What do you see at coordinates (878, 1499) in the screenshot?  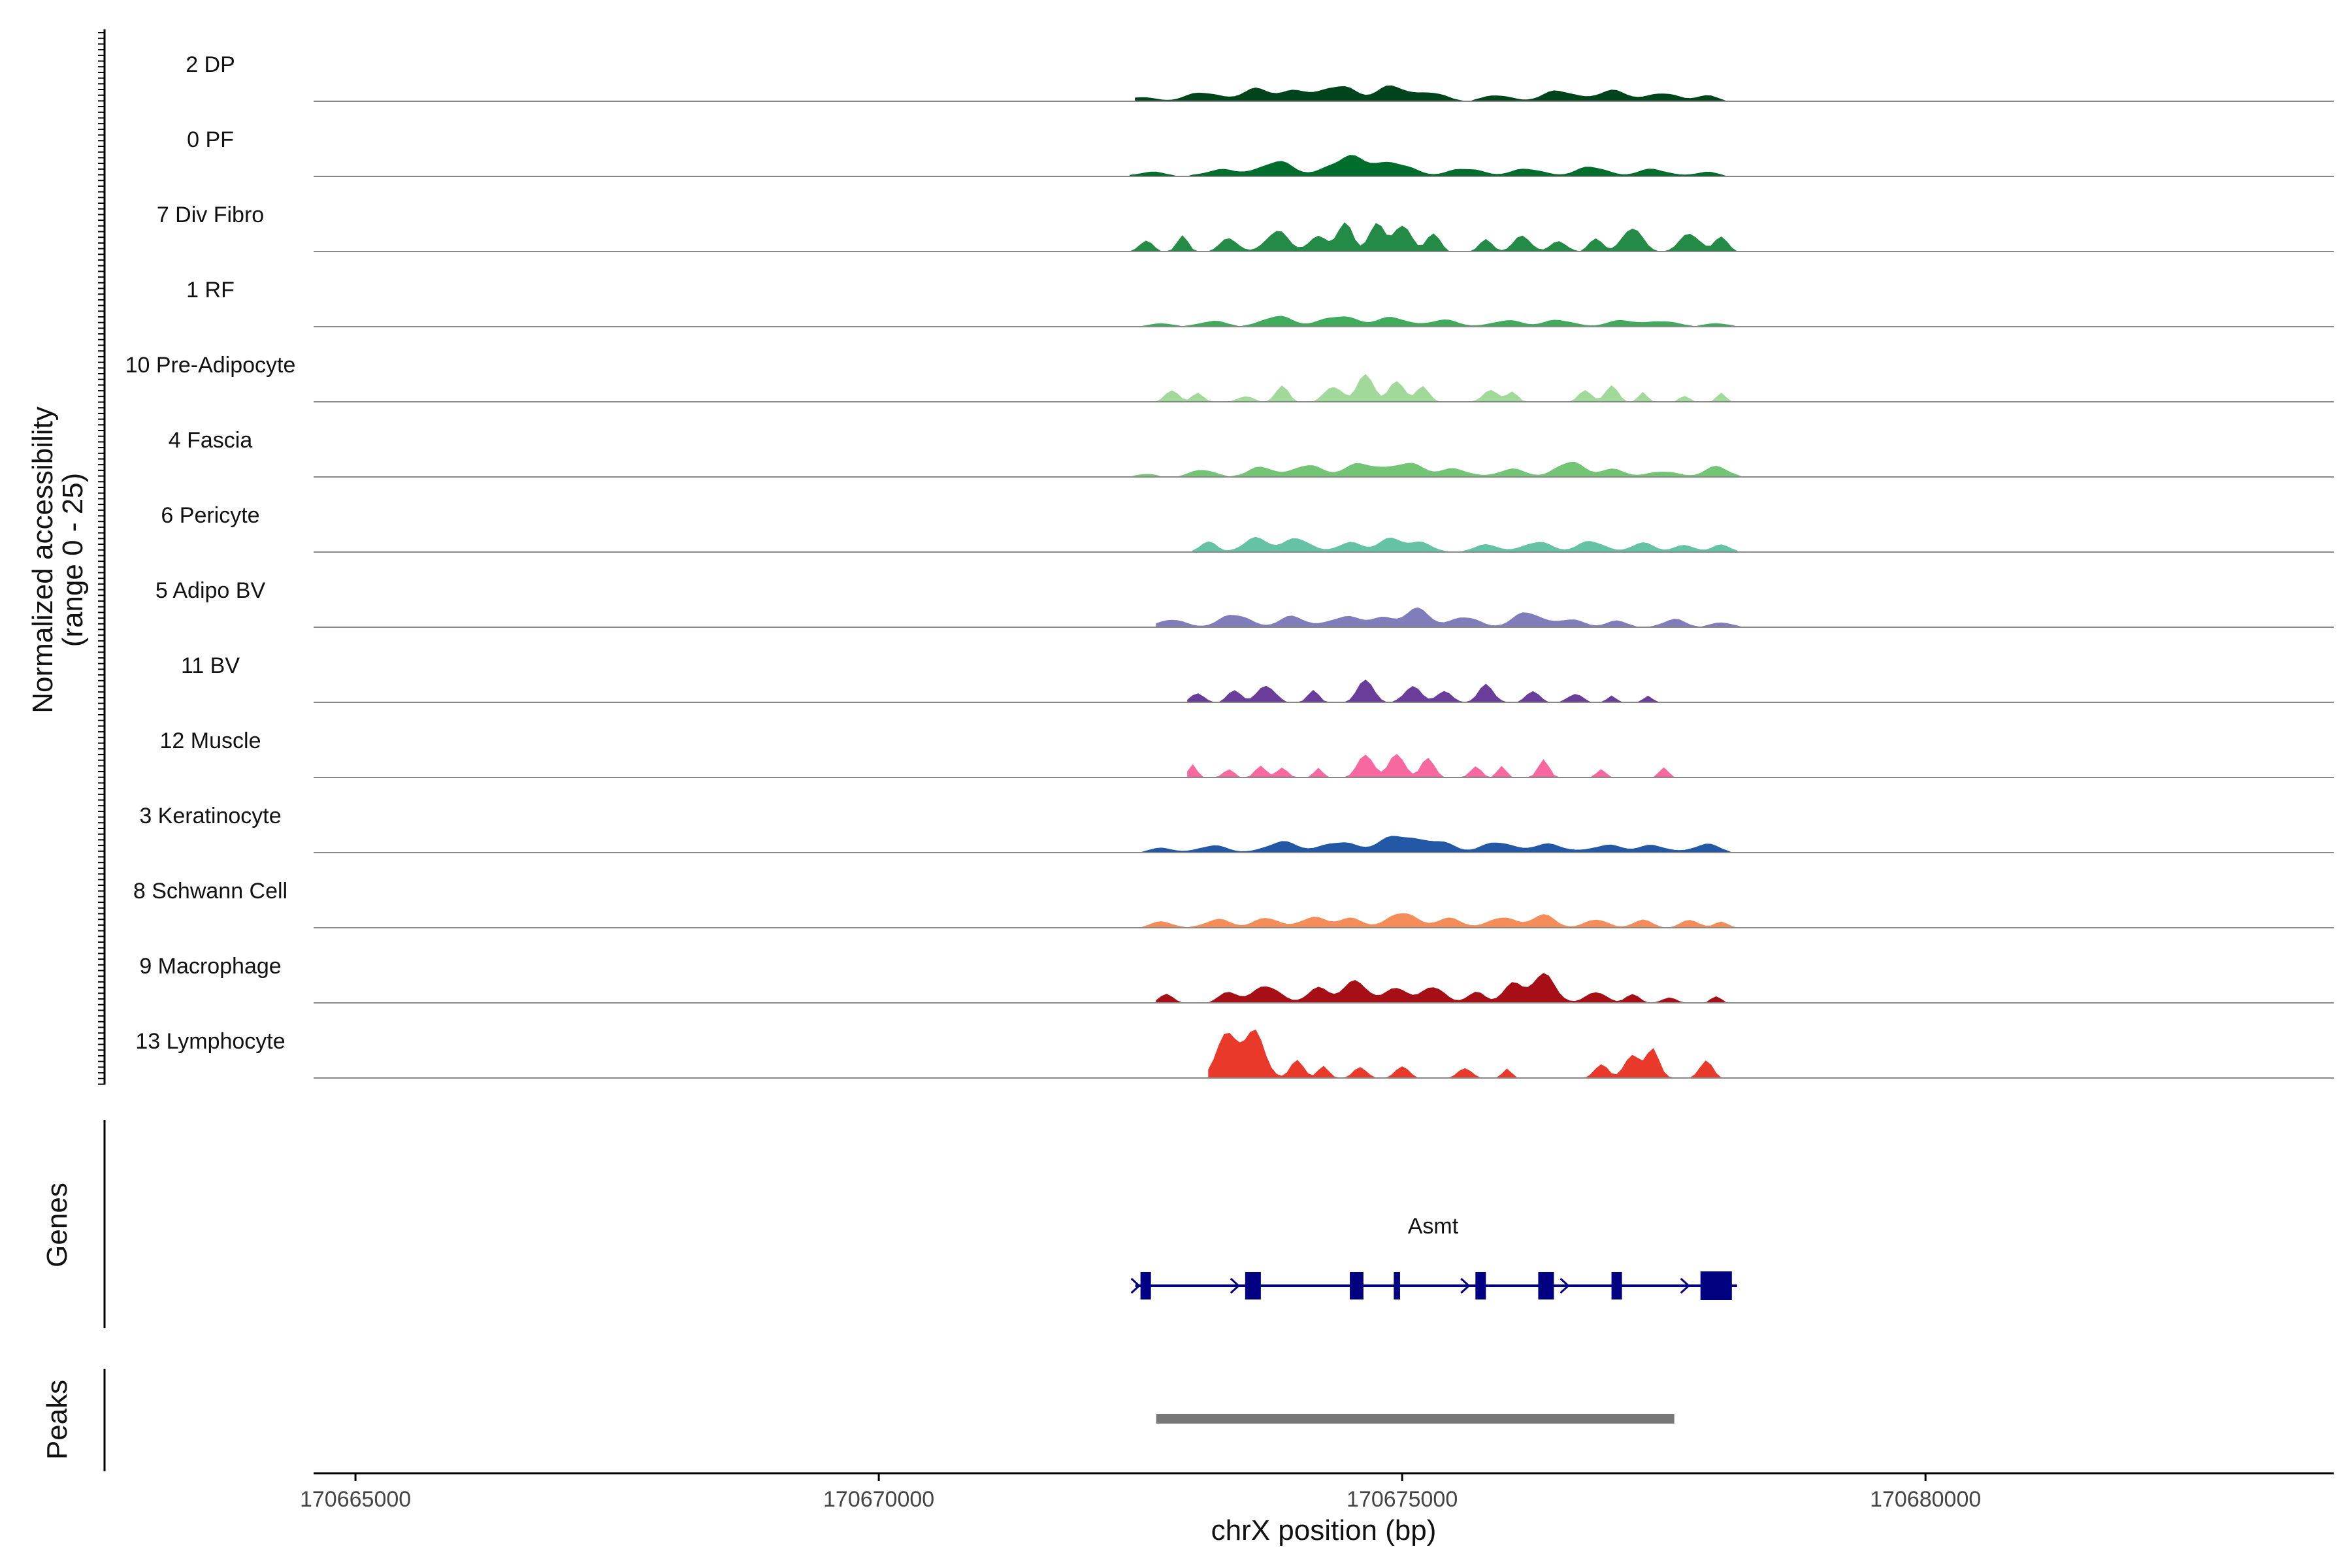 I see `x-tick-label: 170670000` at bounding box center [878, 1499].